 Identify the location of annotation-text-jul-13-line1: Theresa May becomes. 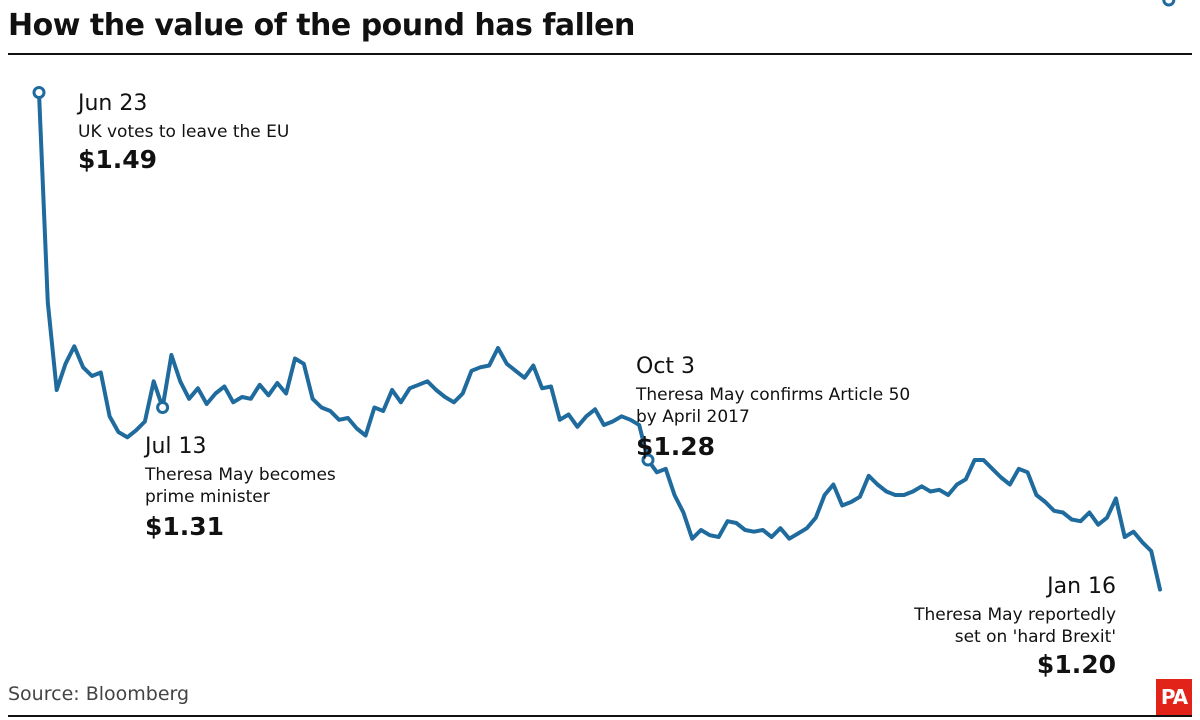
(240, 475).